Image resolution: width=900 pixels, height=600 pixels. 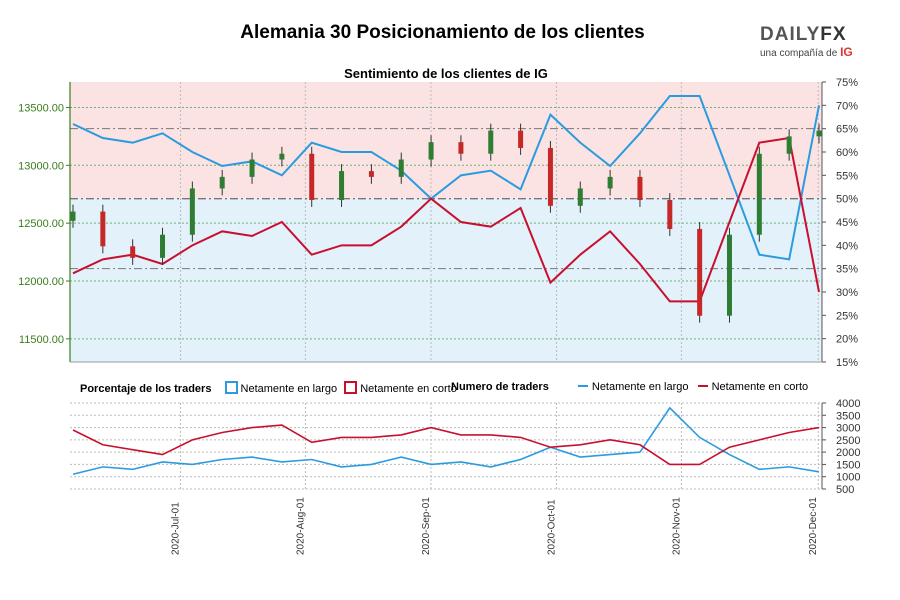 I want to click on x-tick-label: 2020-Nov-01, so click(x=676, y=526).